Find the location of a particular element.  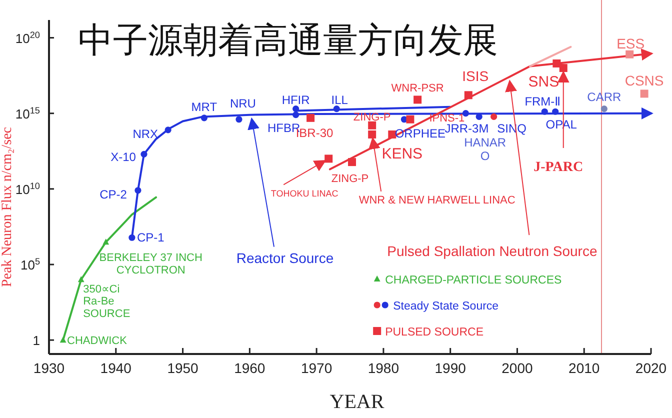

annotation: Pulsed Spallation Neutron Source is located at coordinates (492, 251).